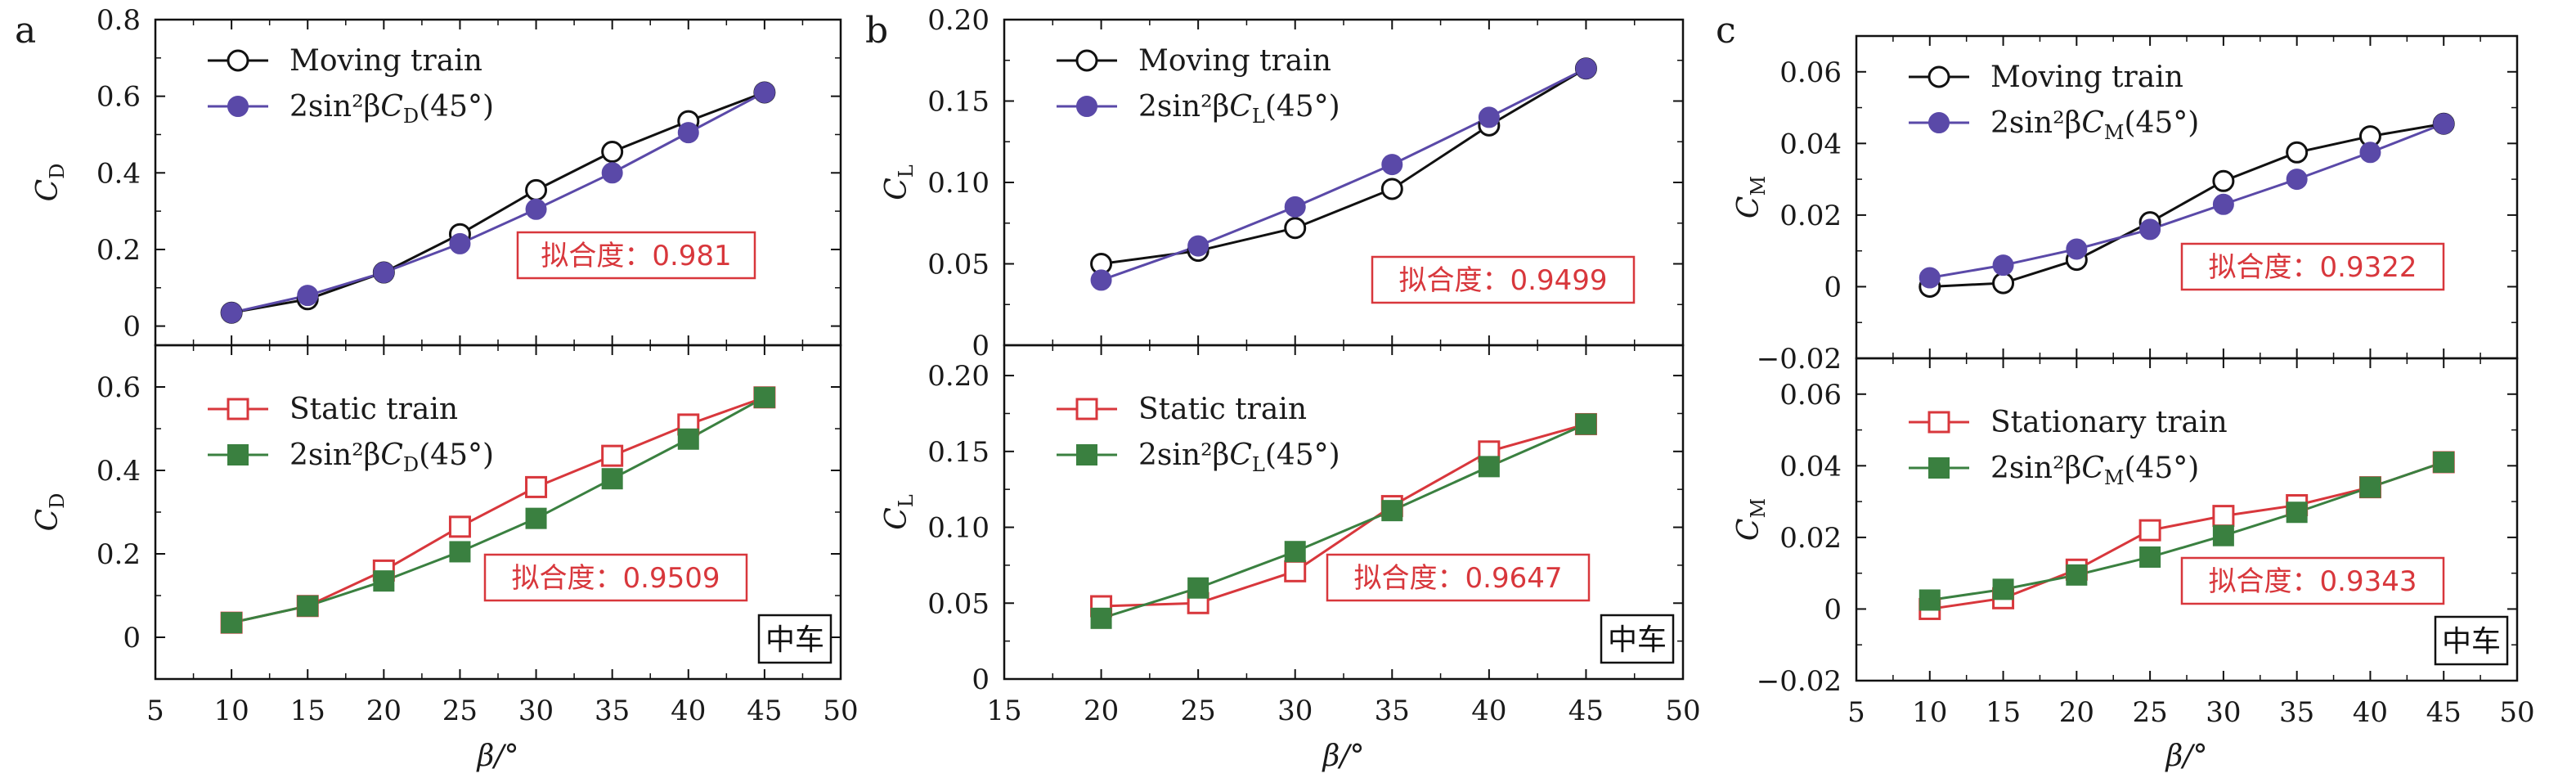 This screenshot has width=2576, height=778. What do you see at coordinates (1810, 144) in the screenshot?
I see `y-tick-label: 0.04` at bounding box center [1810, 144].